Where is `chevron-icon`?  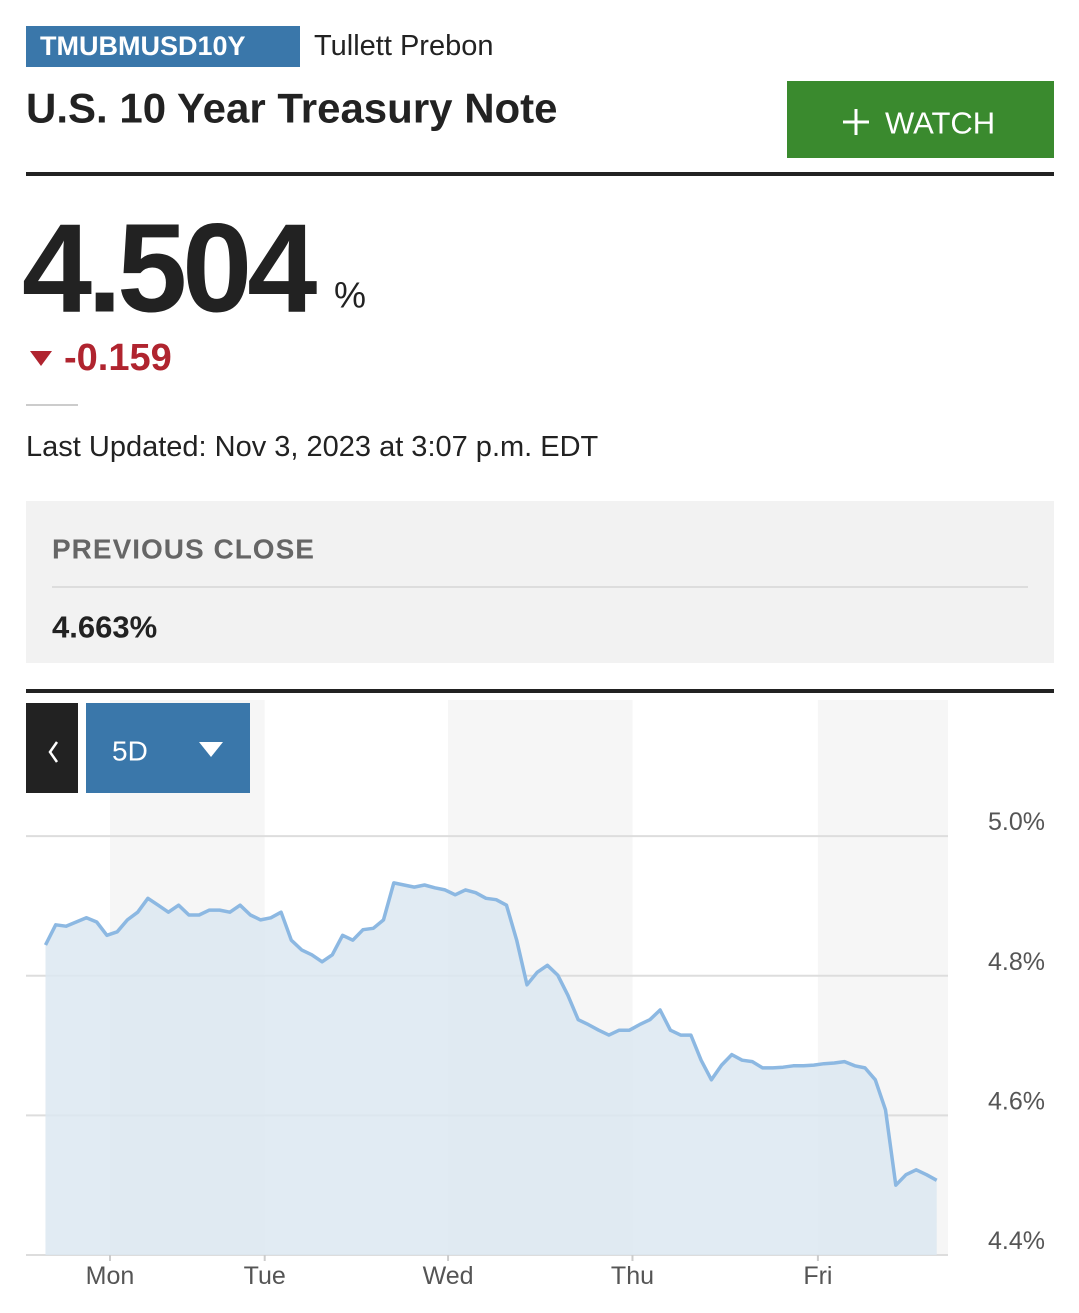
chevron-icon is located at coordinates (53, 752).